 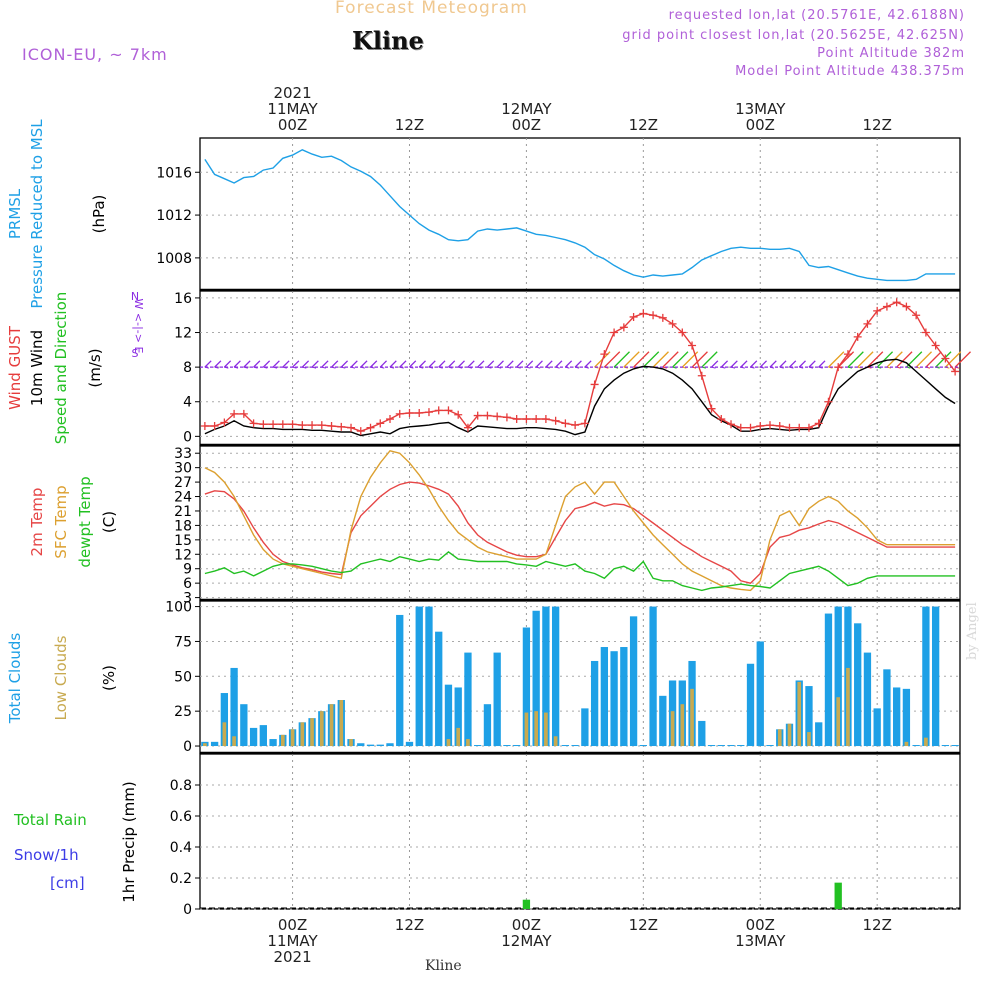 I want to click on y-tick-label: 9, so click(x=187, y=570).